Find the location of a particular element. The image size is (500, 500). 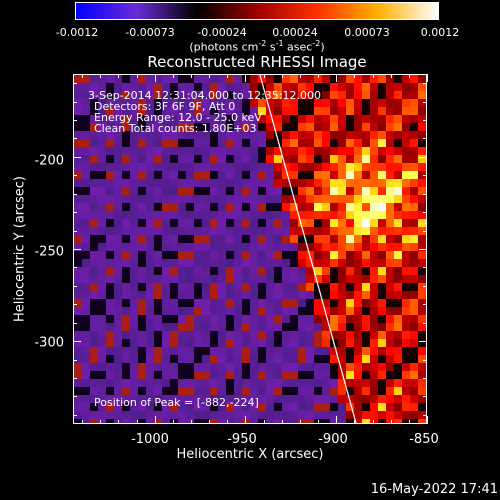

y-tick-label: -300 is located at coordinates (49, 343).